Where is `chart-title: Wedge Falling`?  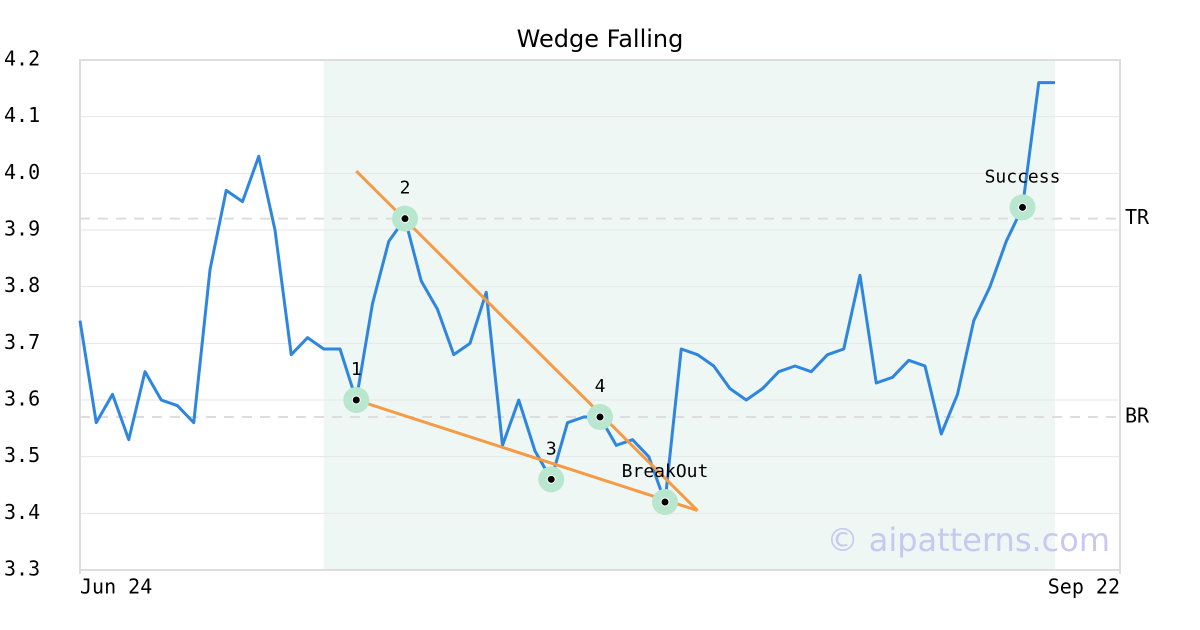 chart-title: Wedge Falling is located at coordinates (600, 39).